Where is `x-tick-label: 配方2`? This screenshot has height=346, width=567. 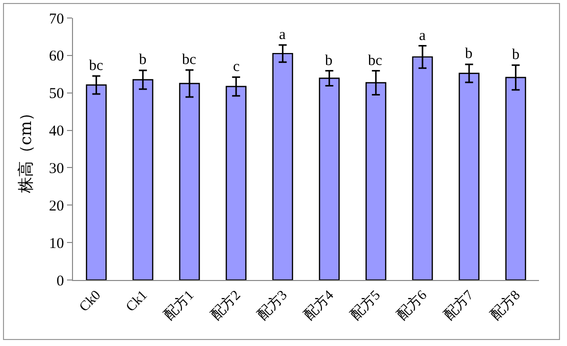
x-tick-label: 配方2 is located at coordinates (226, 305).